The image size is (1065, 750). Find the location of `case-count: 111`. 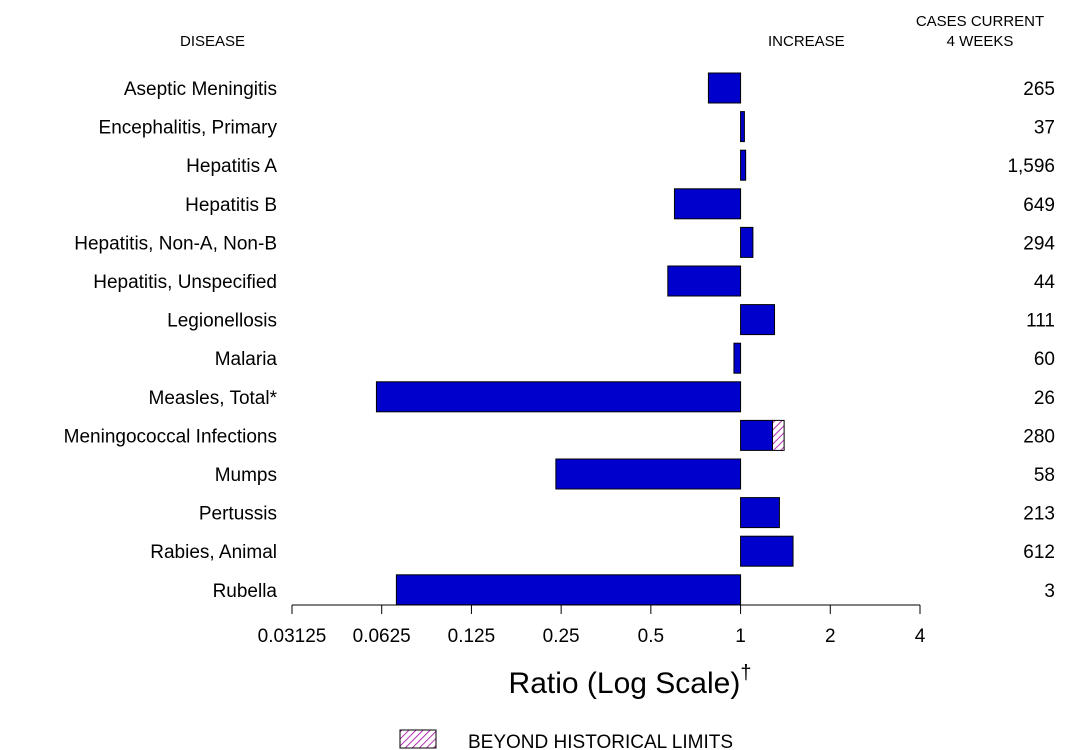

case-count: 111 is located at coordinates (1040, 321).